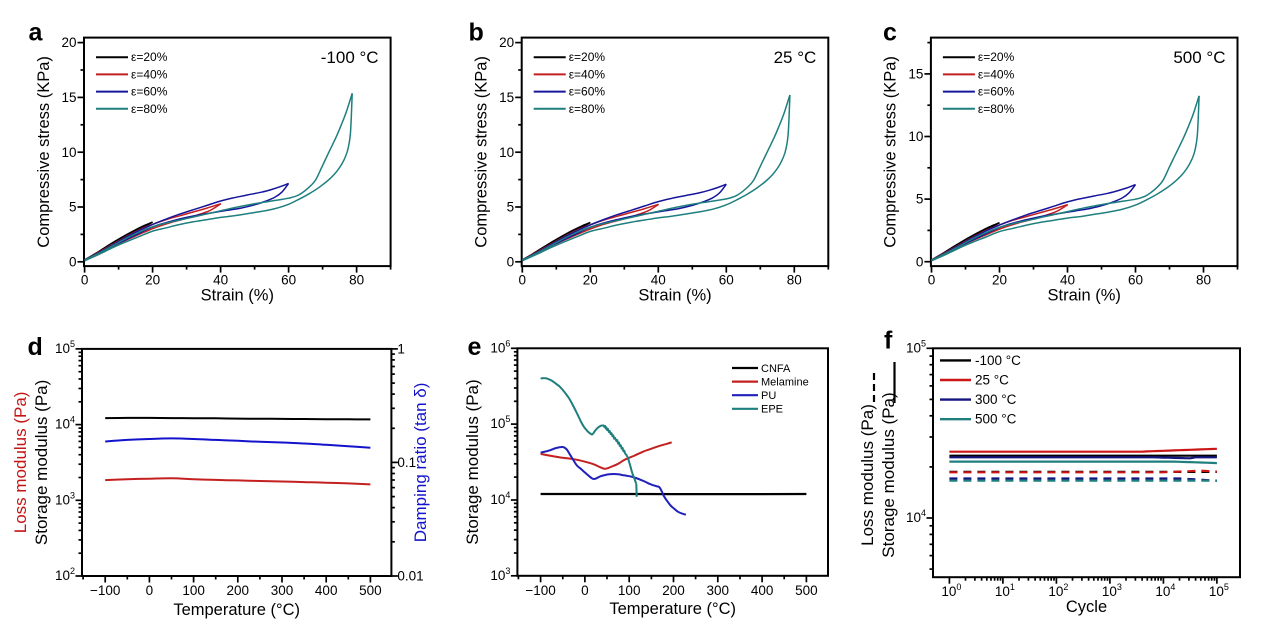 The image size is (1268, 630). What do you see at coordinates (776, 369) in the screenshot?
I see `svg-text: CNFA` at bounding box center [776, 369].